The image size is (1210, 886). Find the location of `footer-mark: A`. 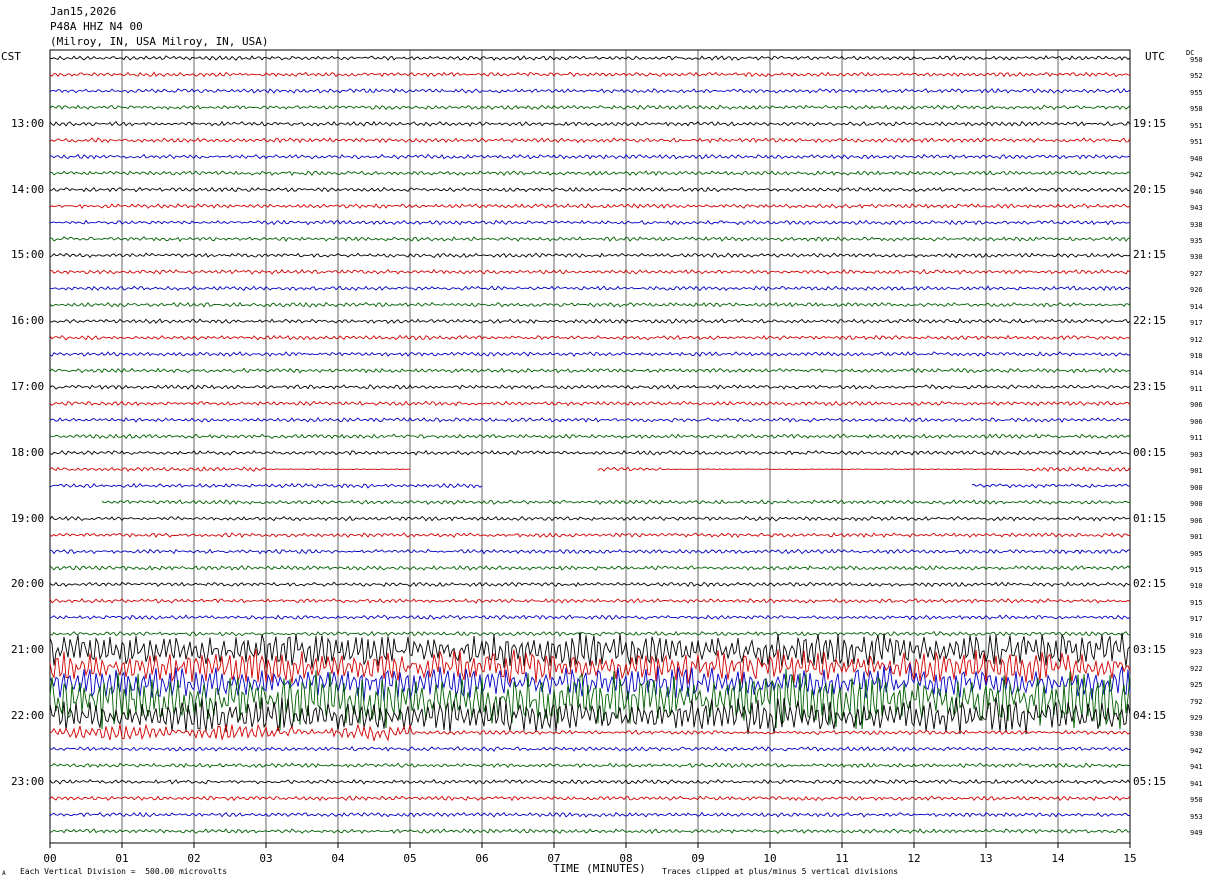

footer-mark: A is located at coordinates (4, 873).